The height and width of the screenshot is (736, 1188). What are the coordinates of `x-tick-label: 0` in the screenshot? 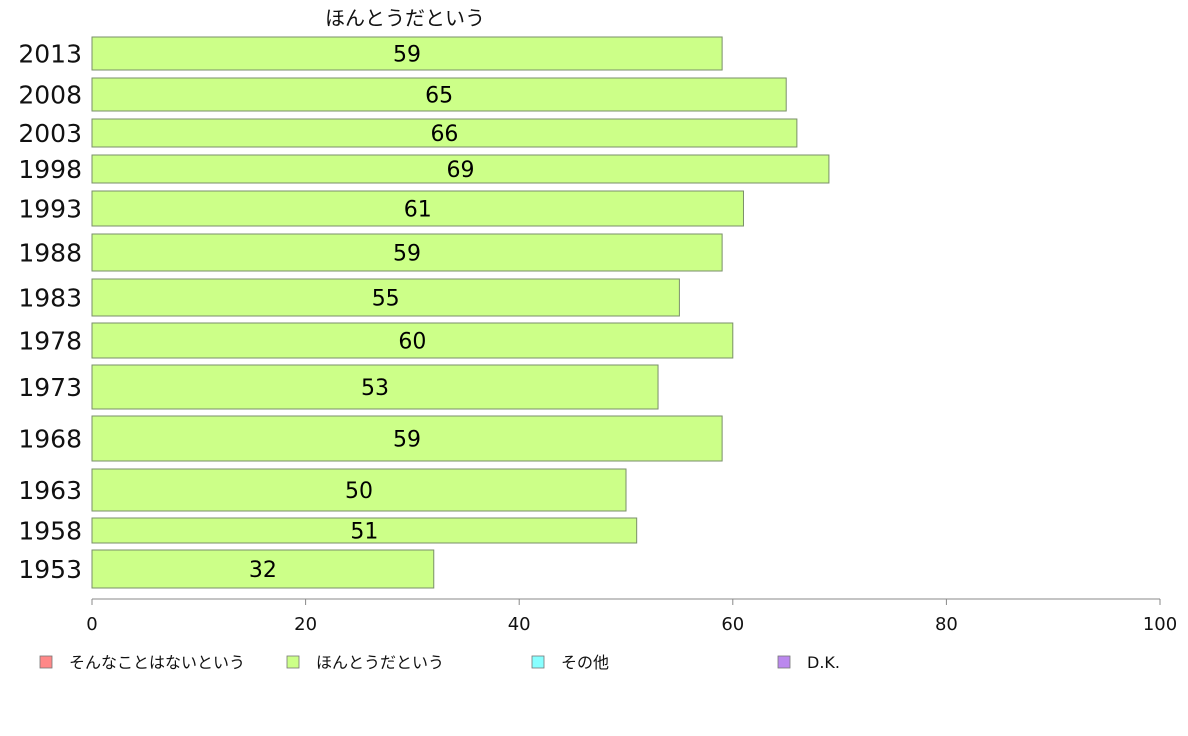 It's located at (91, 624).